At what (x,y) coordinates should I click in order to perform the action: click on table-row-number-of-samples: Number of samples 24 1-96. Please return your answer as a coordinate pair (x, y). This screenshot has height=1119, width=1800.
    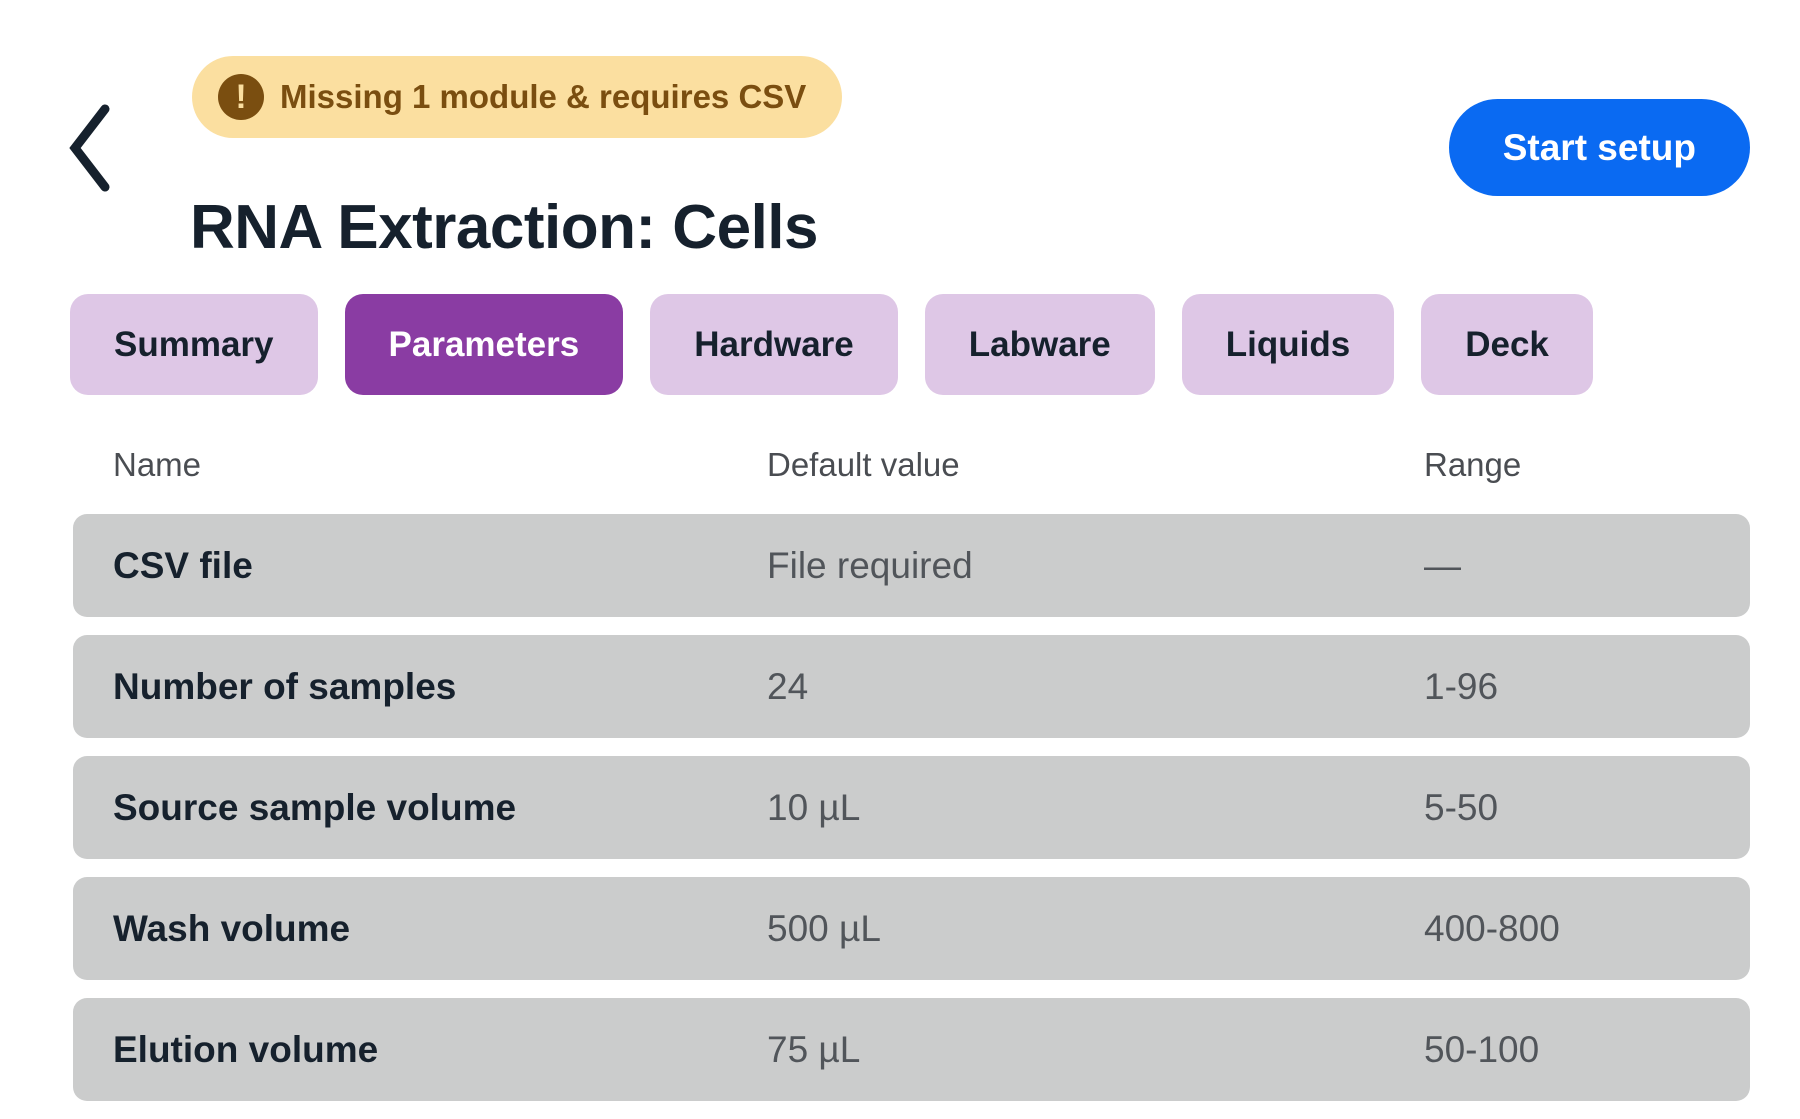
    Looking at the image, I should click on (911, 686).